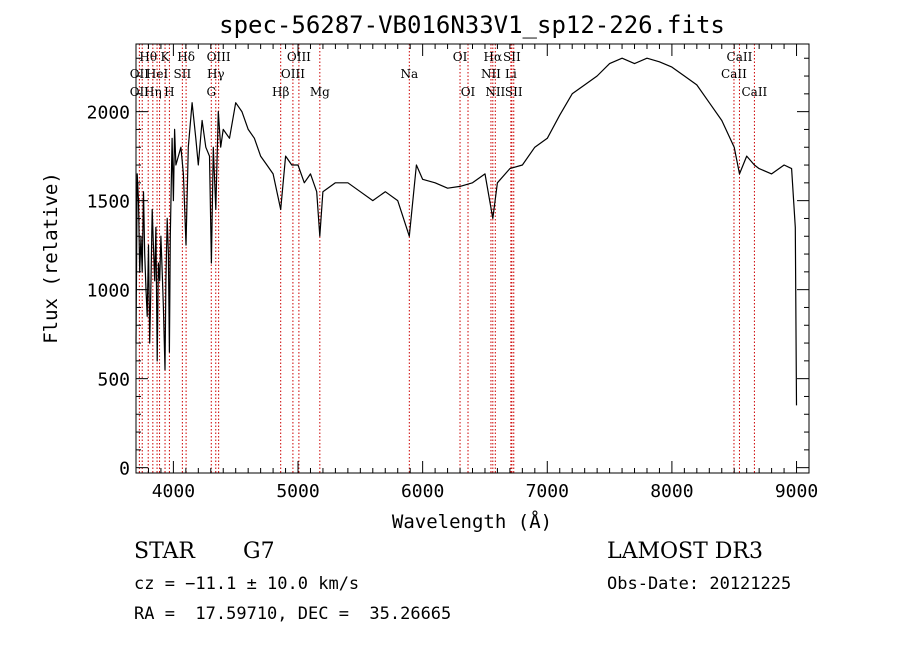  Describe the element at coordinates (320, 92) in the screenshot. I see `line-label: Mg` at that location.